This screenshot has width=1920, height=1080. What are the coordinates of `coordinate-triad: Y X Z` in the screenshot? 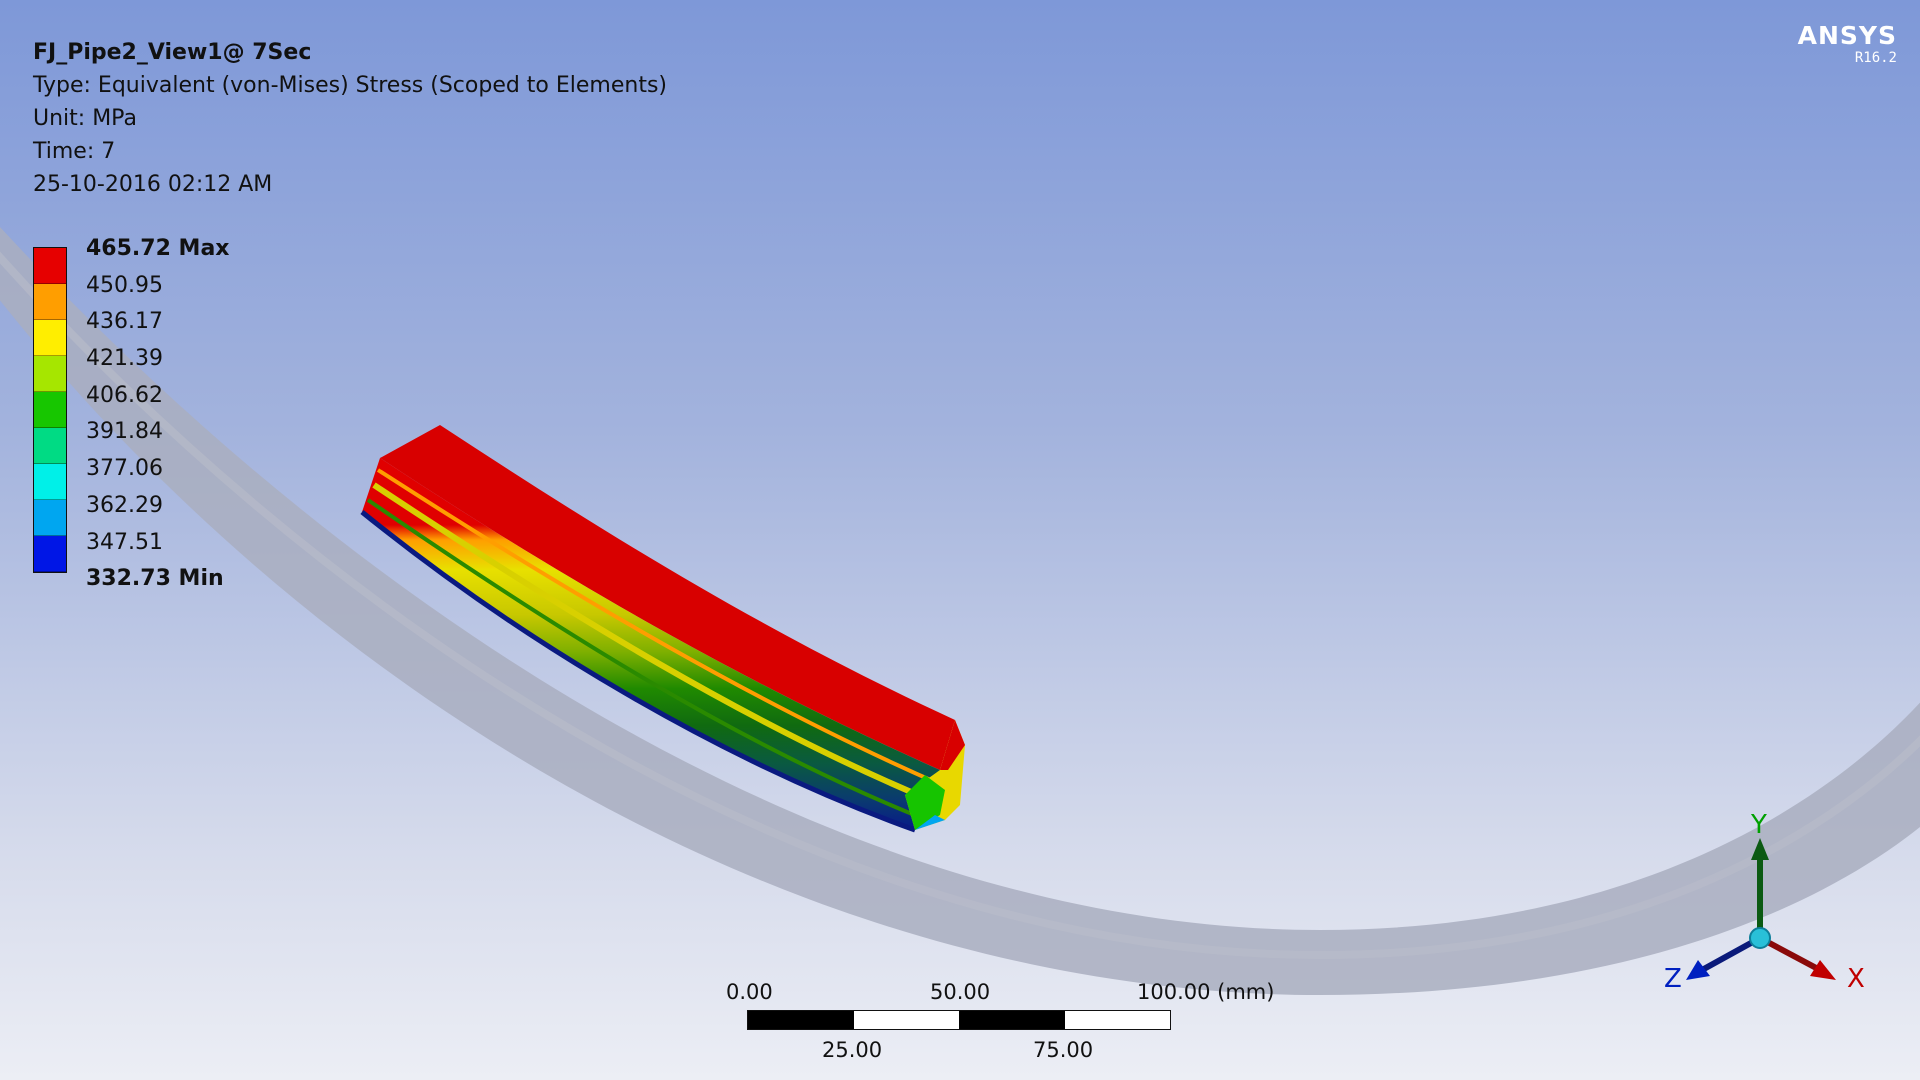 It's located at (1760, 910).